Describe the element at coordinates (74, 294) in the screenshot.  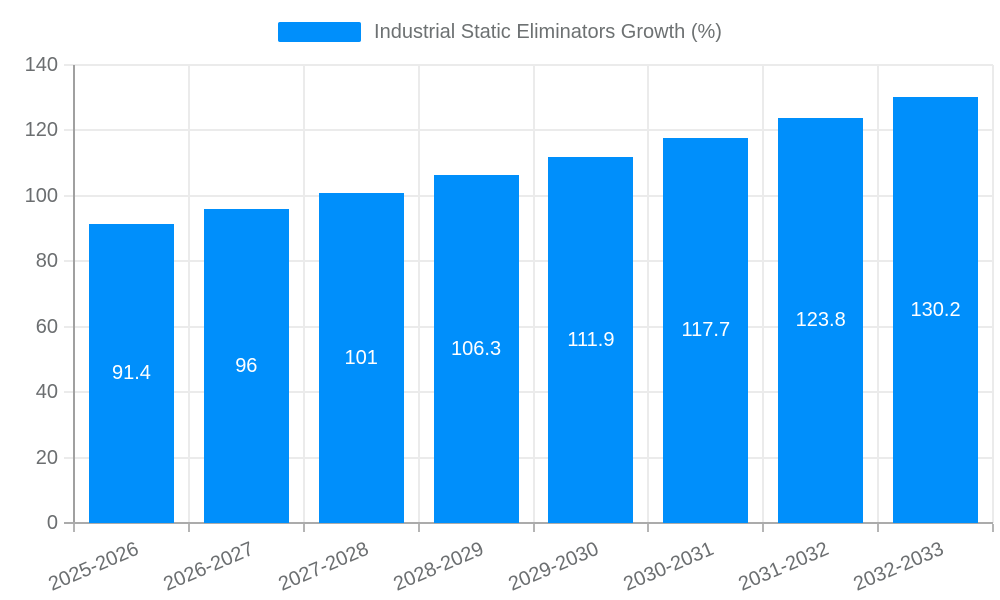
I see `y-axis-line` at that location.